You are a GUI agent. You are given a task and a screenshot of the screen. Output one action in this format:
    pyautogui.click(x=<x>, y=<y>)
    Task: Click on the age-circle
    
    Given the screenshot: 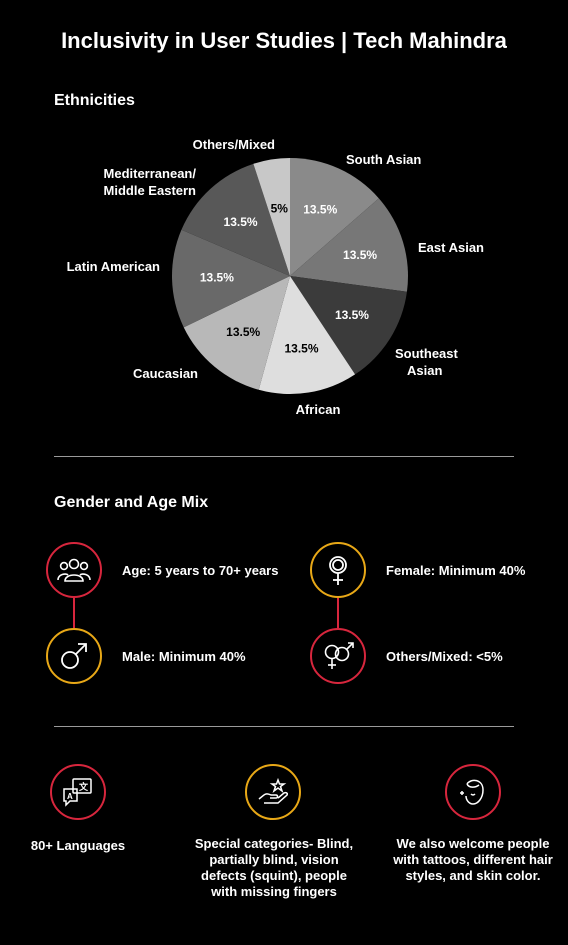 What is the action you would take?
    pyautogui.click(x=74, y=570)
    